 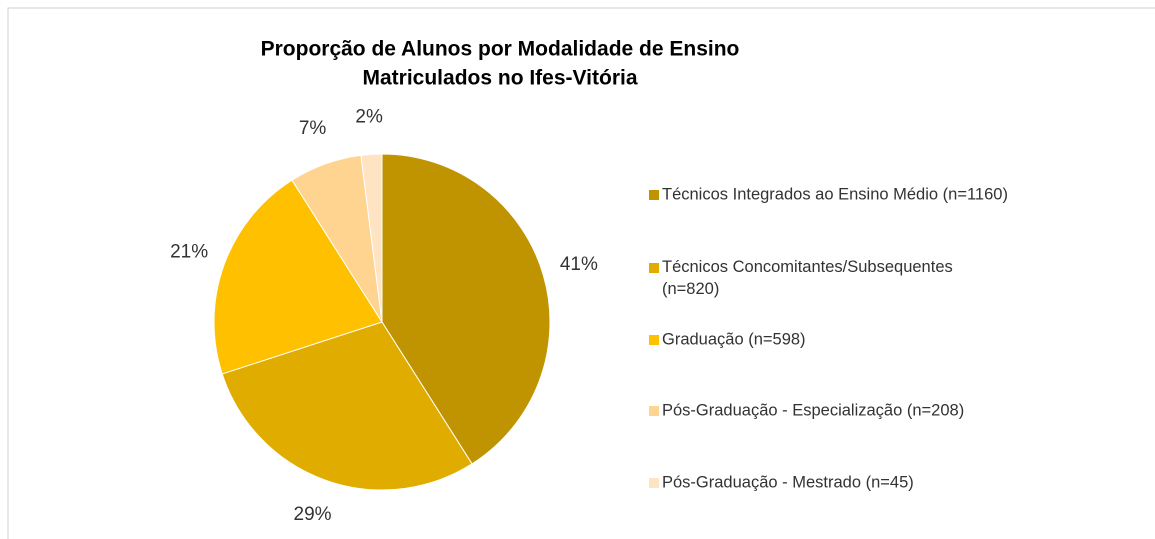 I want to click on slice-label: 21%, so click(x=189, y=252).